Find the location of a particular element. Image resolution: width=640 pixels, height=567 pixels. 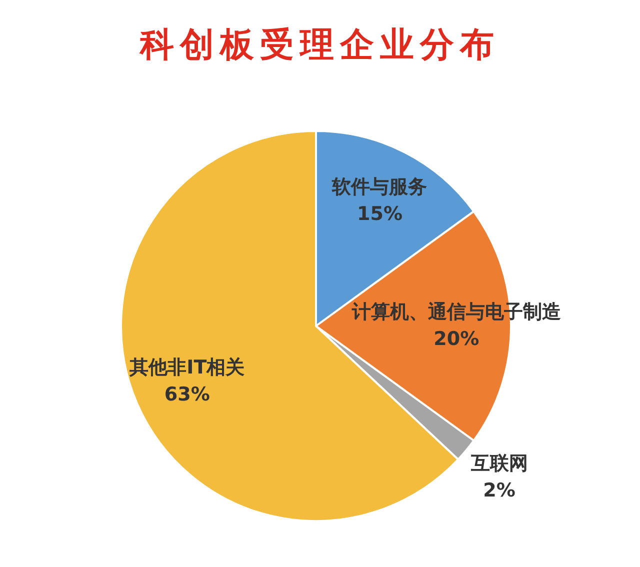

chart-title: 科创板受理企业分布 is located at coordinates (319, 45).